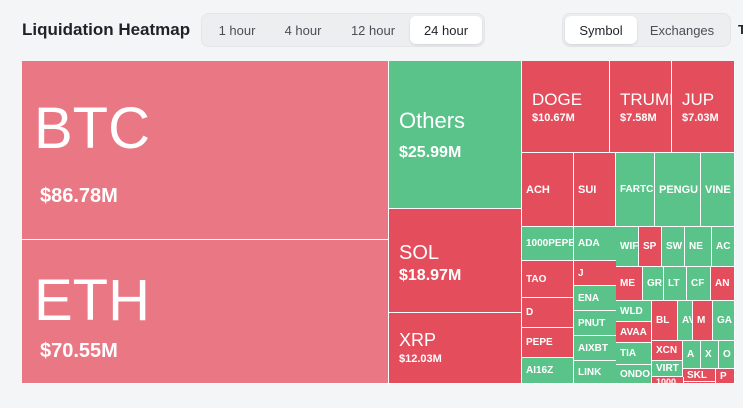 The height and width of the screenshot is (408, 743). What do you see at coordinates (581, 273) in the screenshot?
I see `tile-symbol: J` at bounding box center [581, 273].